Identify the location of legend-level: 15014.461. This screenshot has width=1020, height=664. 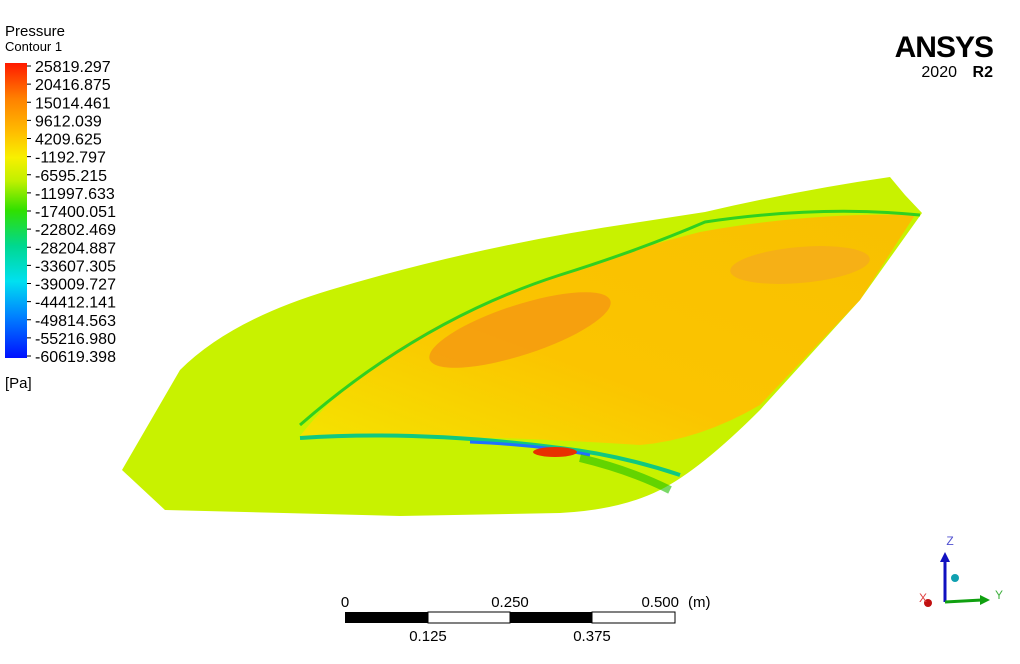
(73, 103).